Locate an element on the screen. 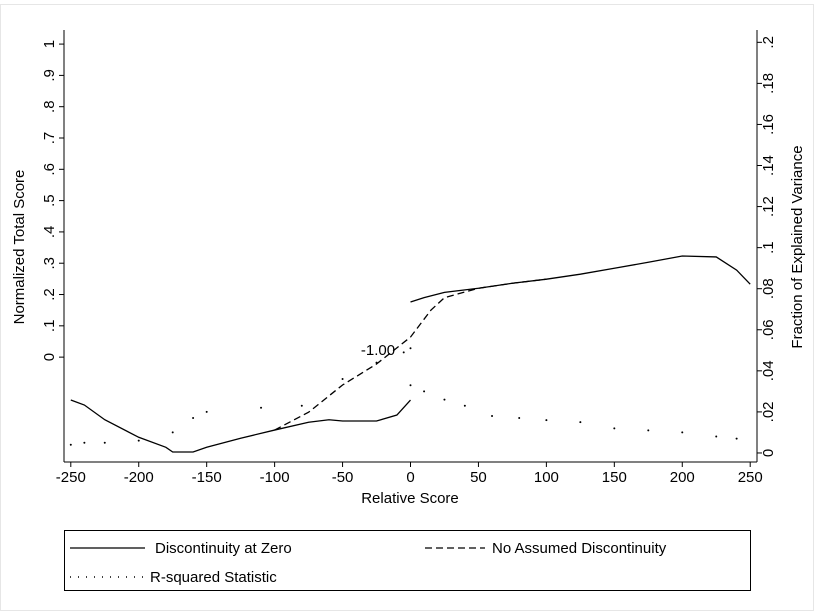 The image size is (814, 611). x-tick-label: -50 is located at coordinates (343, 477).